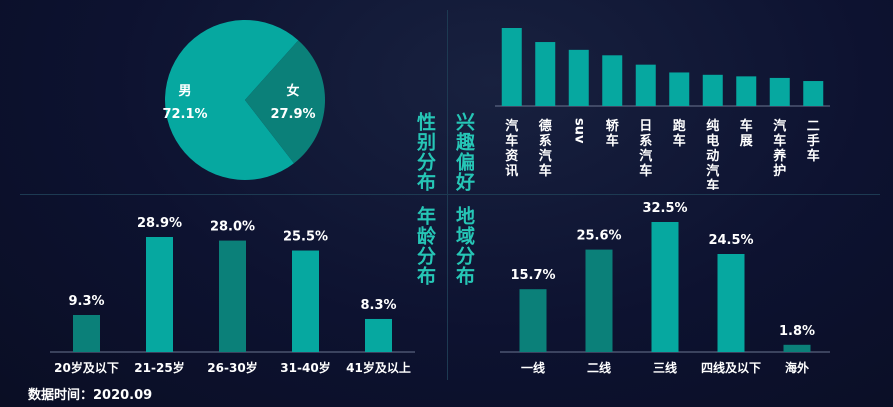 This screenshot has height=407, width=893. I want to click on pie-slice-男, so click(232, 99).